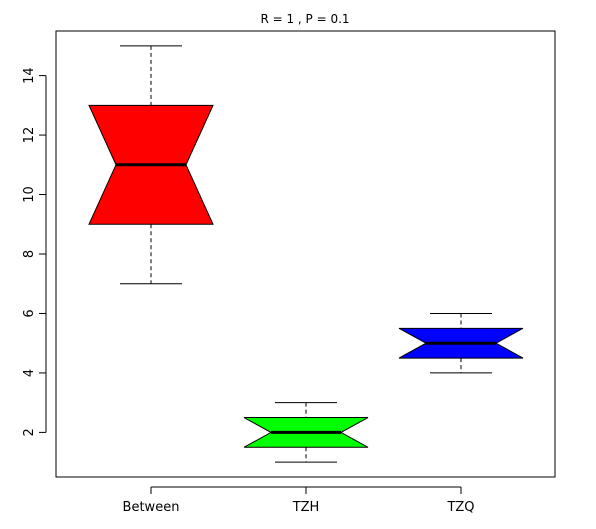 The width and height of the screenshot is (596, 529). Describe the element at coordinates (29, 313) in the screenshot. I see `y-tick-label: 6` at that location.